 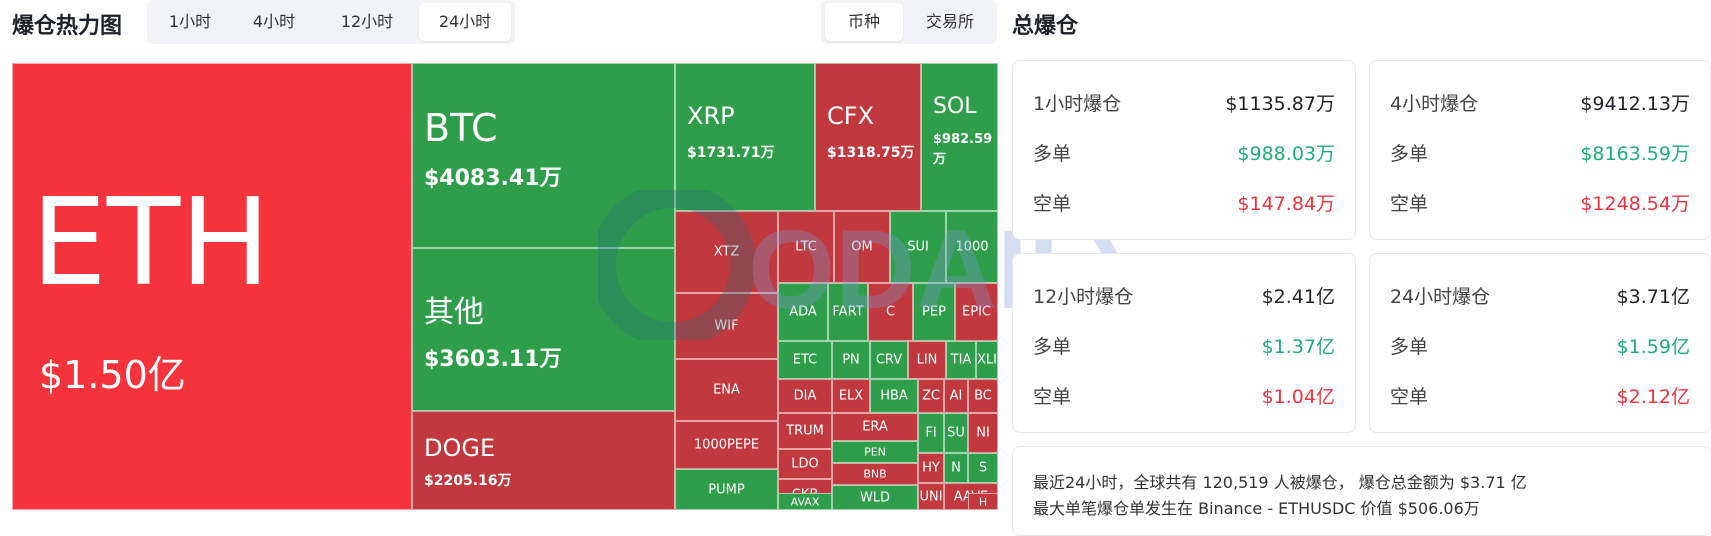 What do you see at coordinates (934, 312) in the screenshot?
I see `treemap-tile: PEP` at bounding box center [934, 312].